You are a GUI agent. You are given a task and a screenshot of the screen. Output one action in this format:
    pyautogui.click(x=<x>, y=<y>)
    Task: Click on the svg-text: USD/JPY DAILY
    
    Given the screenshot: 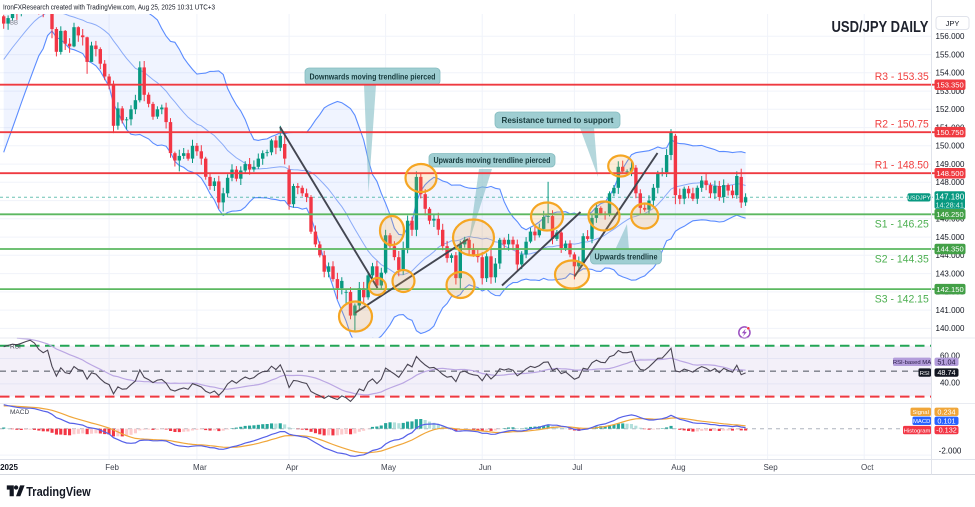 What is the action you would take?
    pyautogui.click(x=881, y=27)
    